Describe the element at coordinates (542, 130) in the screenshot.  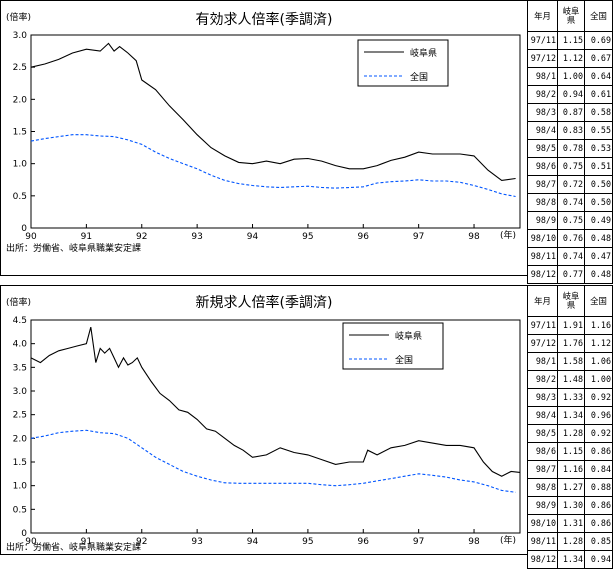
I see `table-cell-month: 98/4` at that location.